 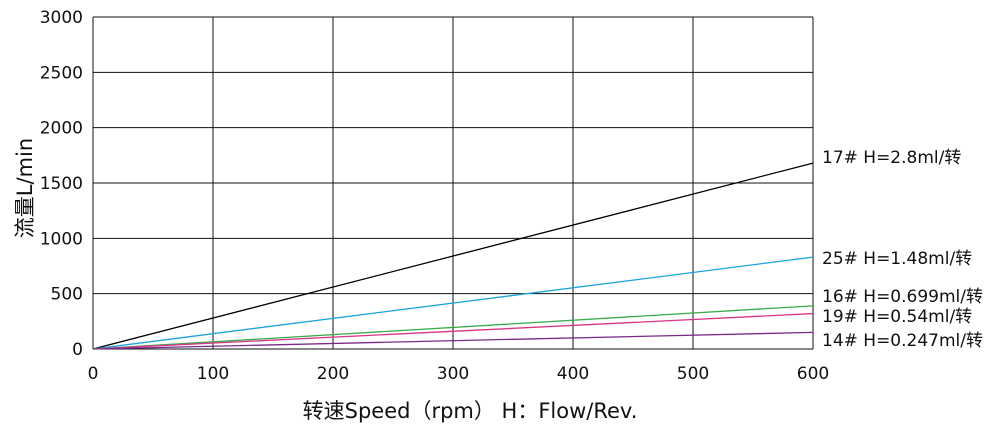 I want to click on y-tick-labels: 0 500 1000 1500 2000 2500 3000, so click(x=61, y=184).